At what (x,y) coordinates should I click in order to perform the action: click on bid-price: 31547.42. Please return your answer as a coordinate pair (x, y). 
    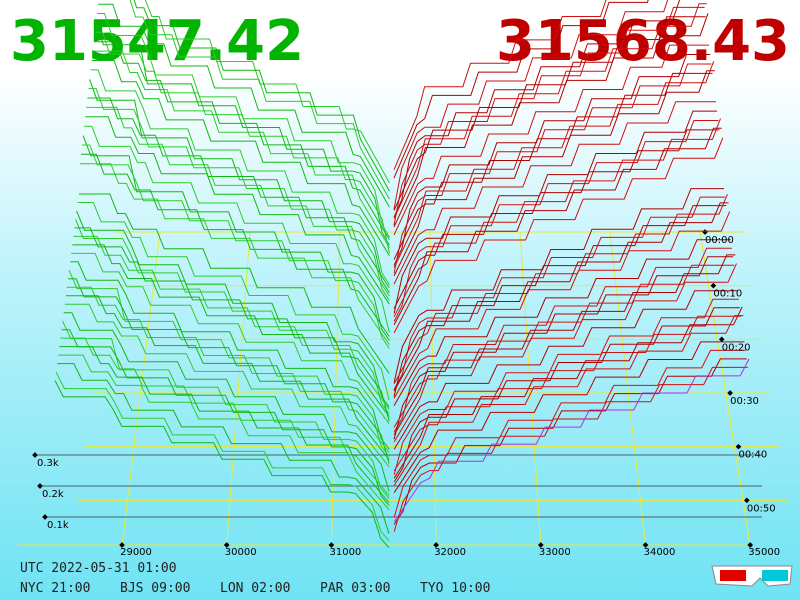
    Looking at the image, I should click on (157, 41).